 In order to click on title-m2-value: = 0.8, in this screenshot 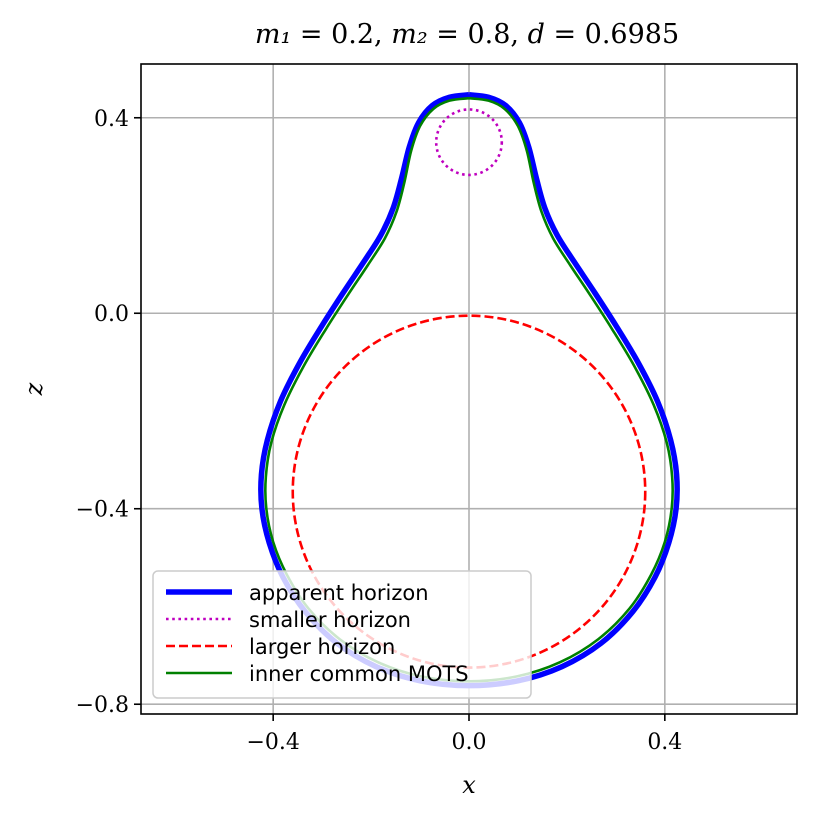, I will do `click(478, 34)`.